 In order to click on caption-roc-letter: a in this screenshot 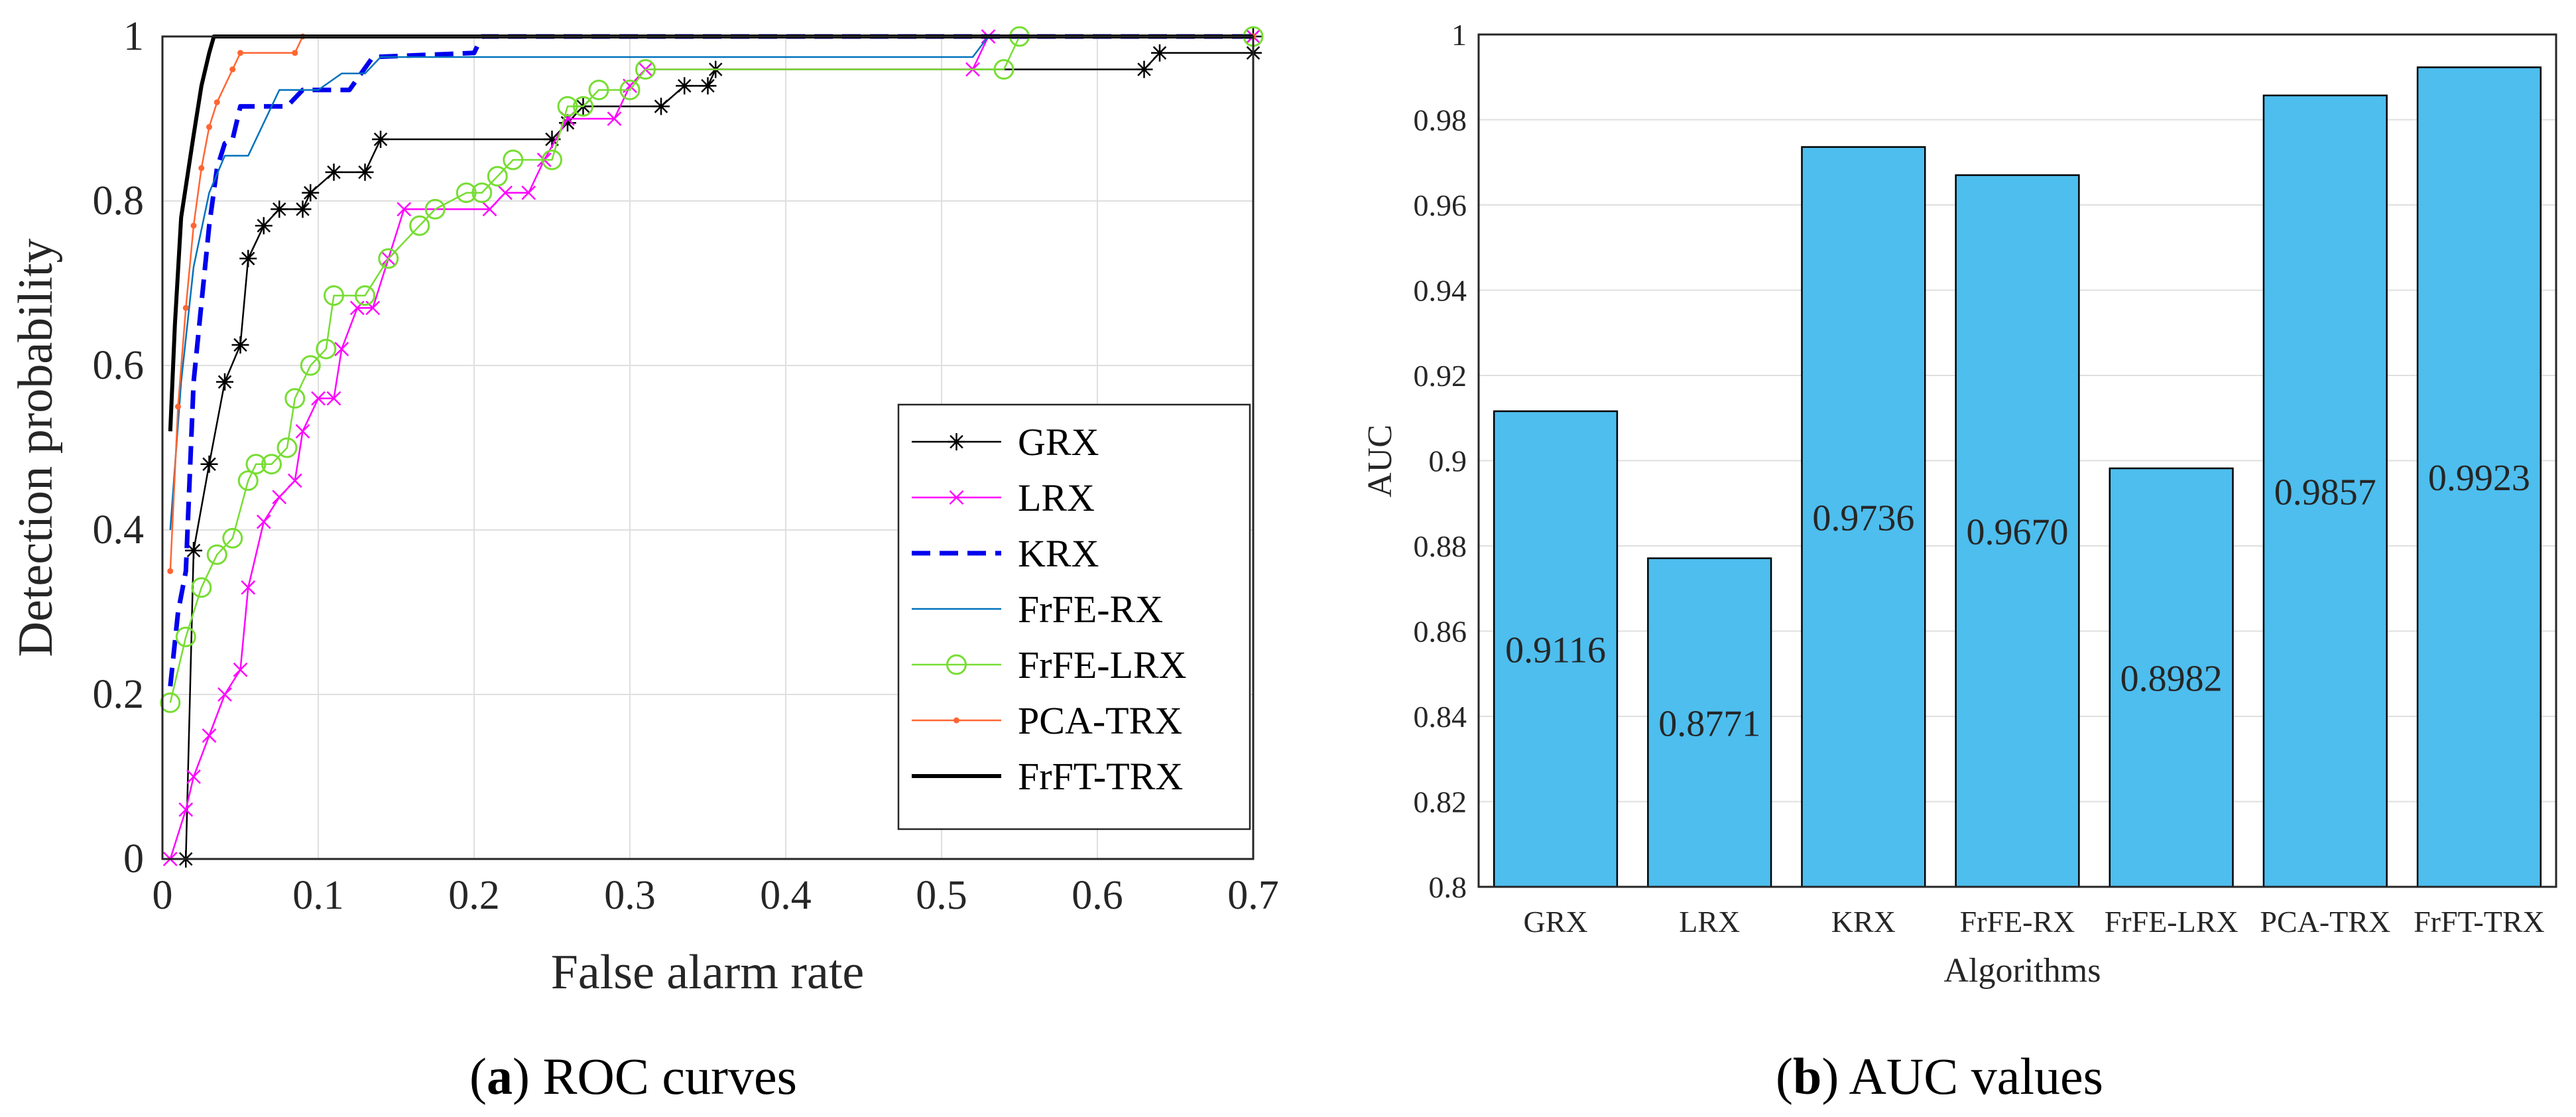, I will do `click(499, 1076)`.